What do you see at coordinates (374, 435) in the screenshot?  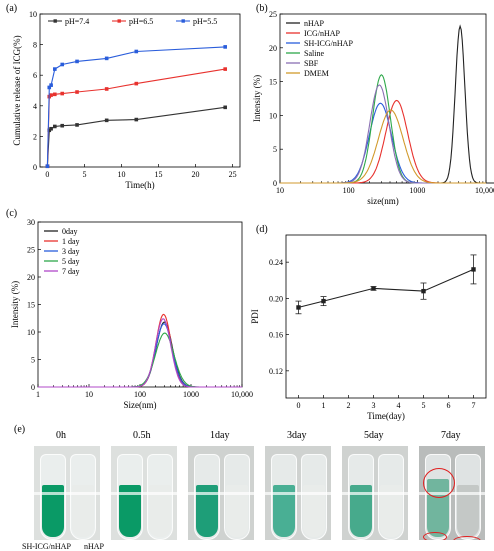 I see `timepoint-label: 5day` at bounding box center [374, 435].